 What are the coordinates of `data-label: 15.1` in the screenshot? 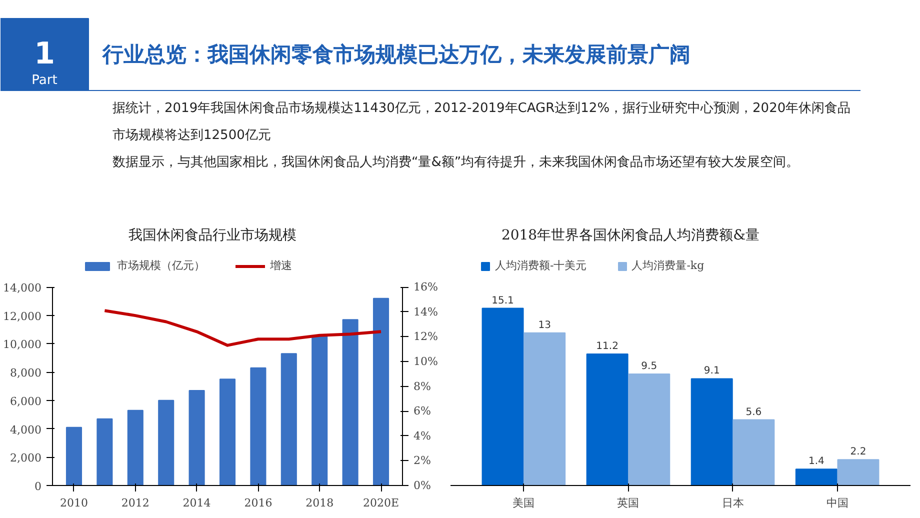 It's located at (503, 300).